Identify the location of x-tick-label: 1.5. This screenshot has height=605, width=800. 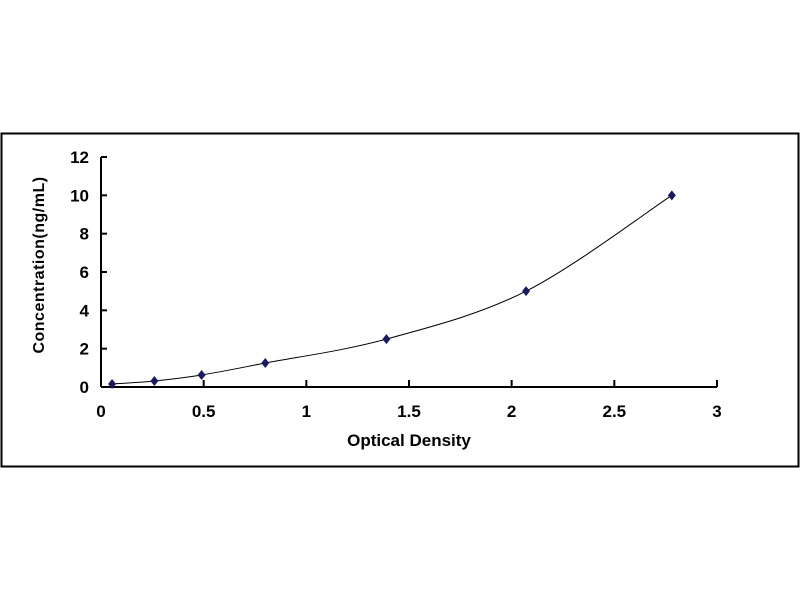
(409, 411).